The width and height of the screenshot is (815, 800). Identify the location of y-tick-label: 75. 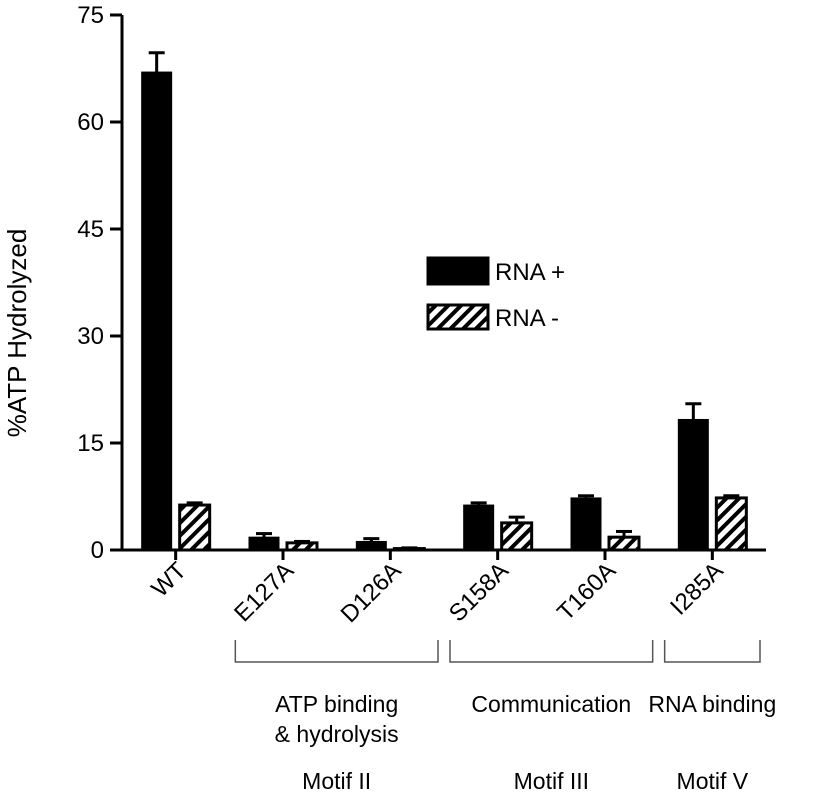
(90, 15).